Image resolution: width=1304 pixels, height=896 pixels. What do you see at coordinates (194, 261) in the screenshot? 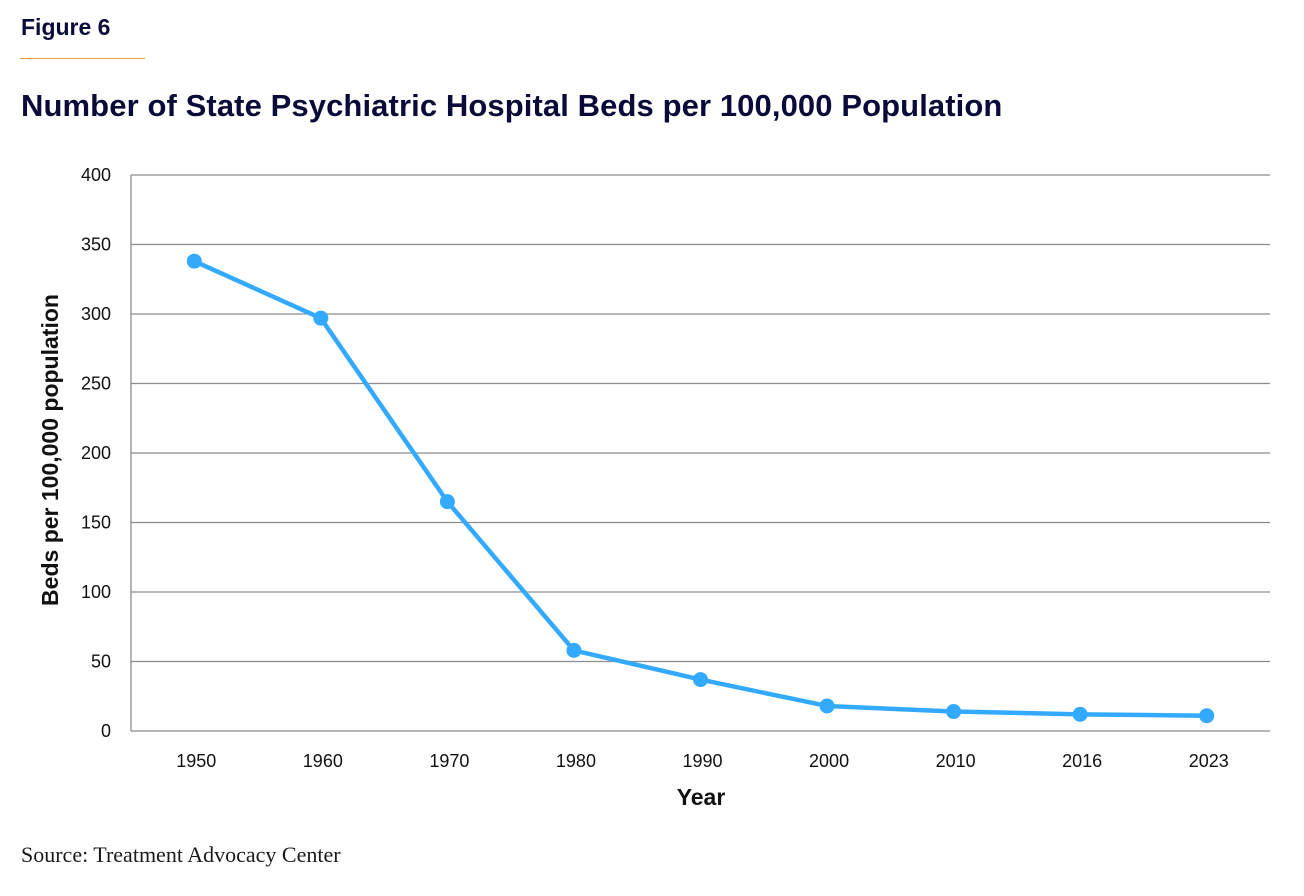
I see `data-point-1950` at bounding box center [194, 261].